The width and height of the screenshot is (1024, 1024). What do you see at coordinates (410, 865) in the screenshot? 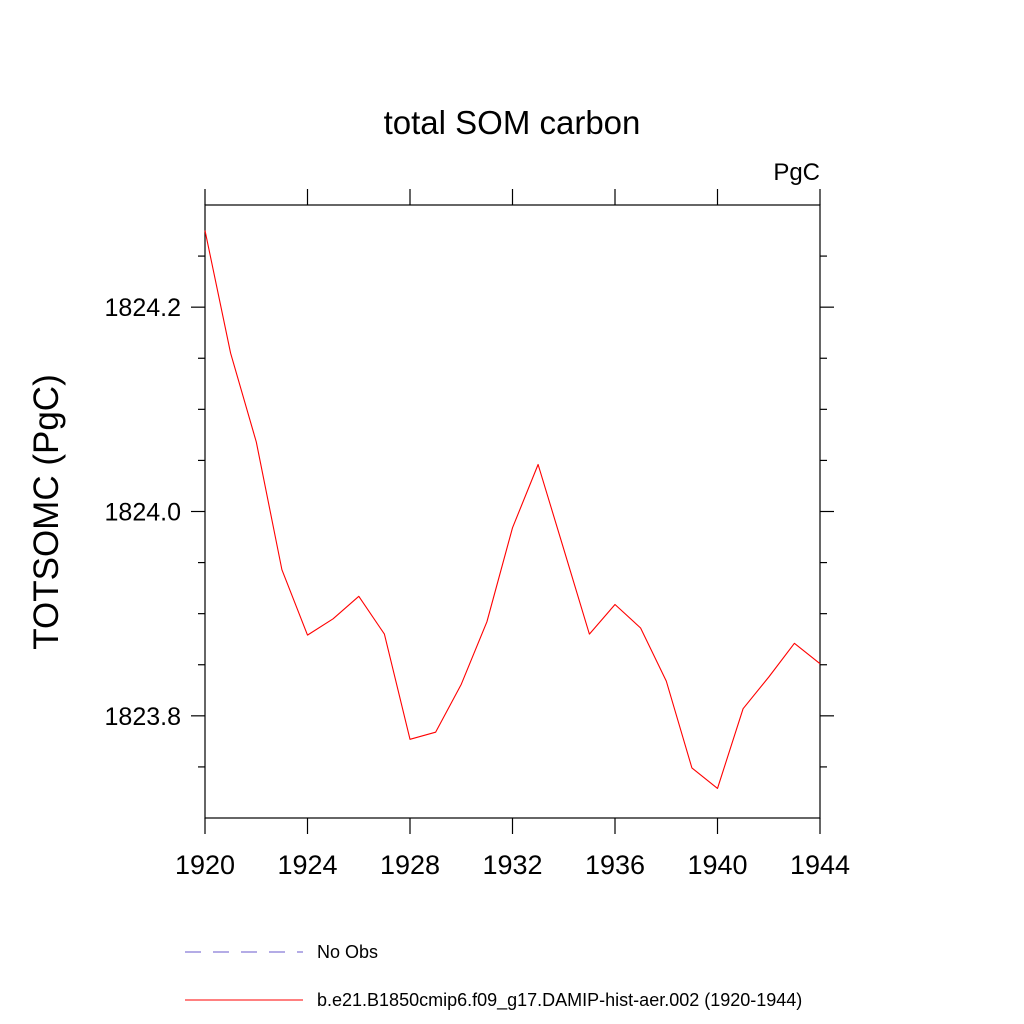
I see `x-tick-label: 1928` at bounding box center [410, 865].